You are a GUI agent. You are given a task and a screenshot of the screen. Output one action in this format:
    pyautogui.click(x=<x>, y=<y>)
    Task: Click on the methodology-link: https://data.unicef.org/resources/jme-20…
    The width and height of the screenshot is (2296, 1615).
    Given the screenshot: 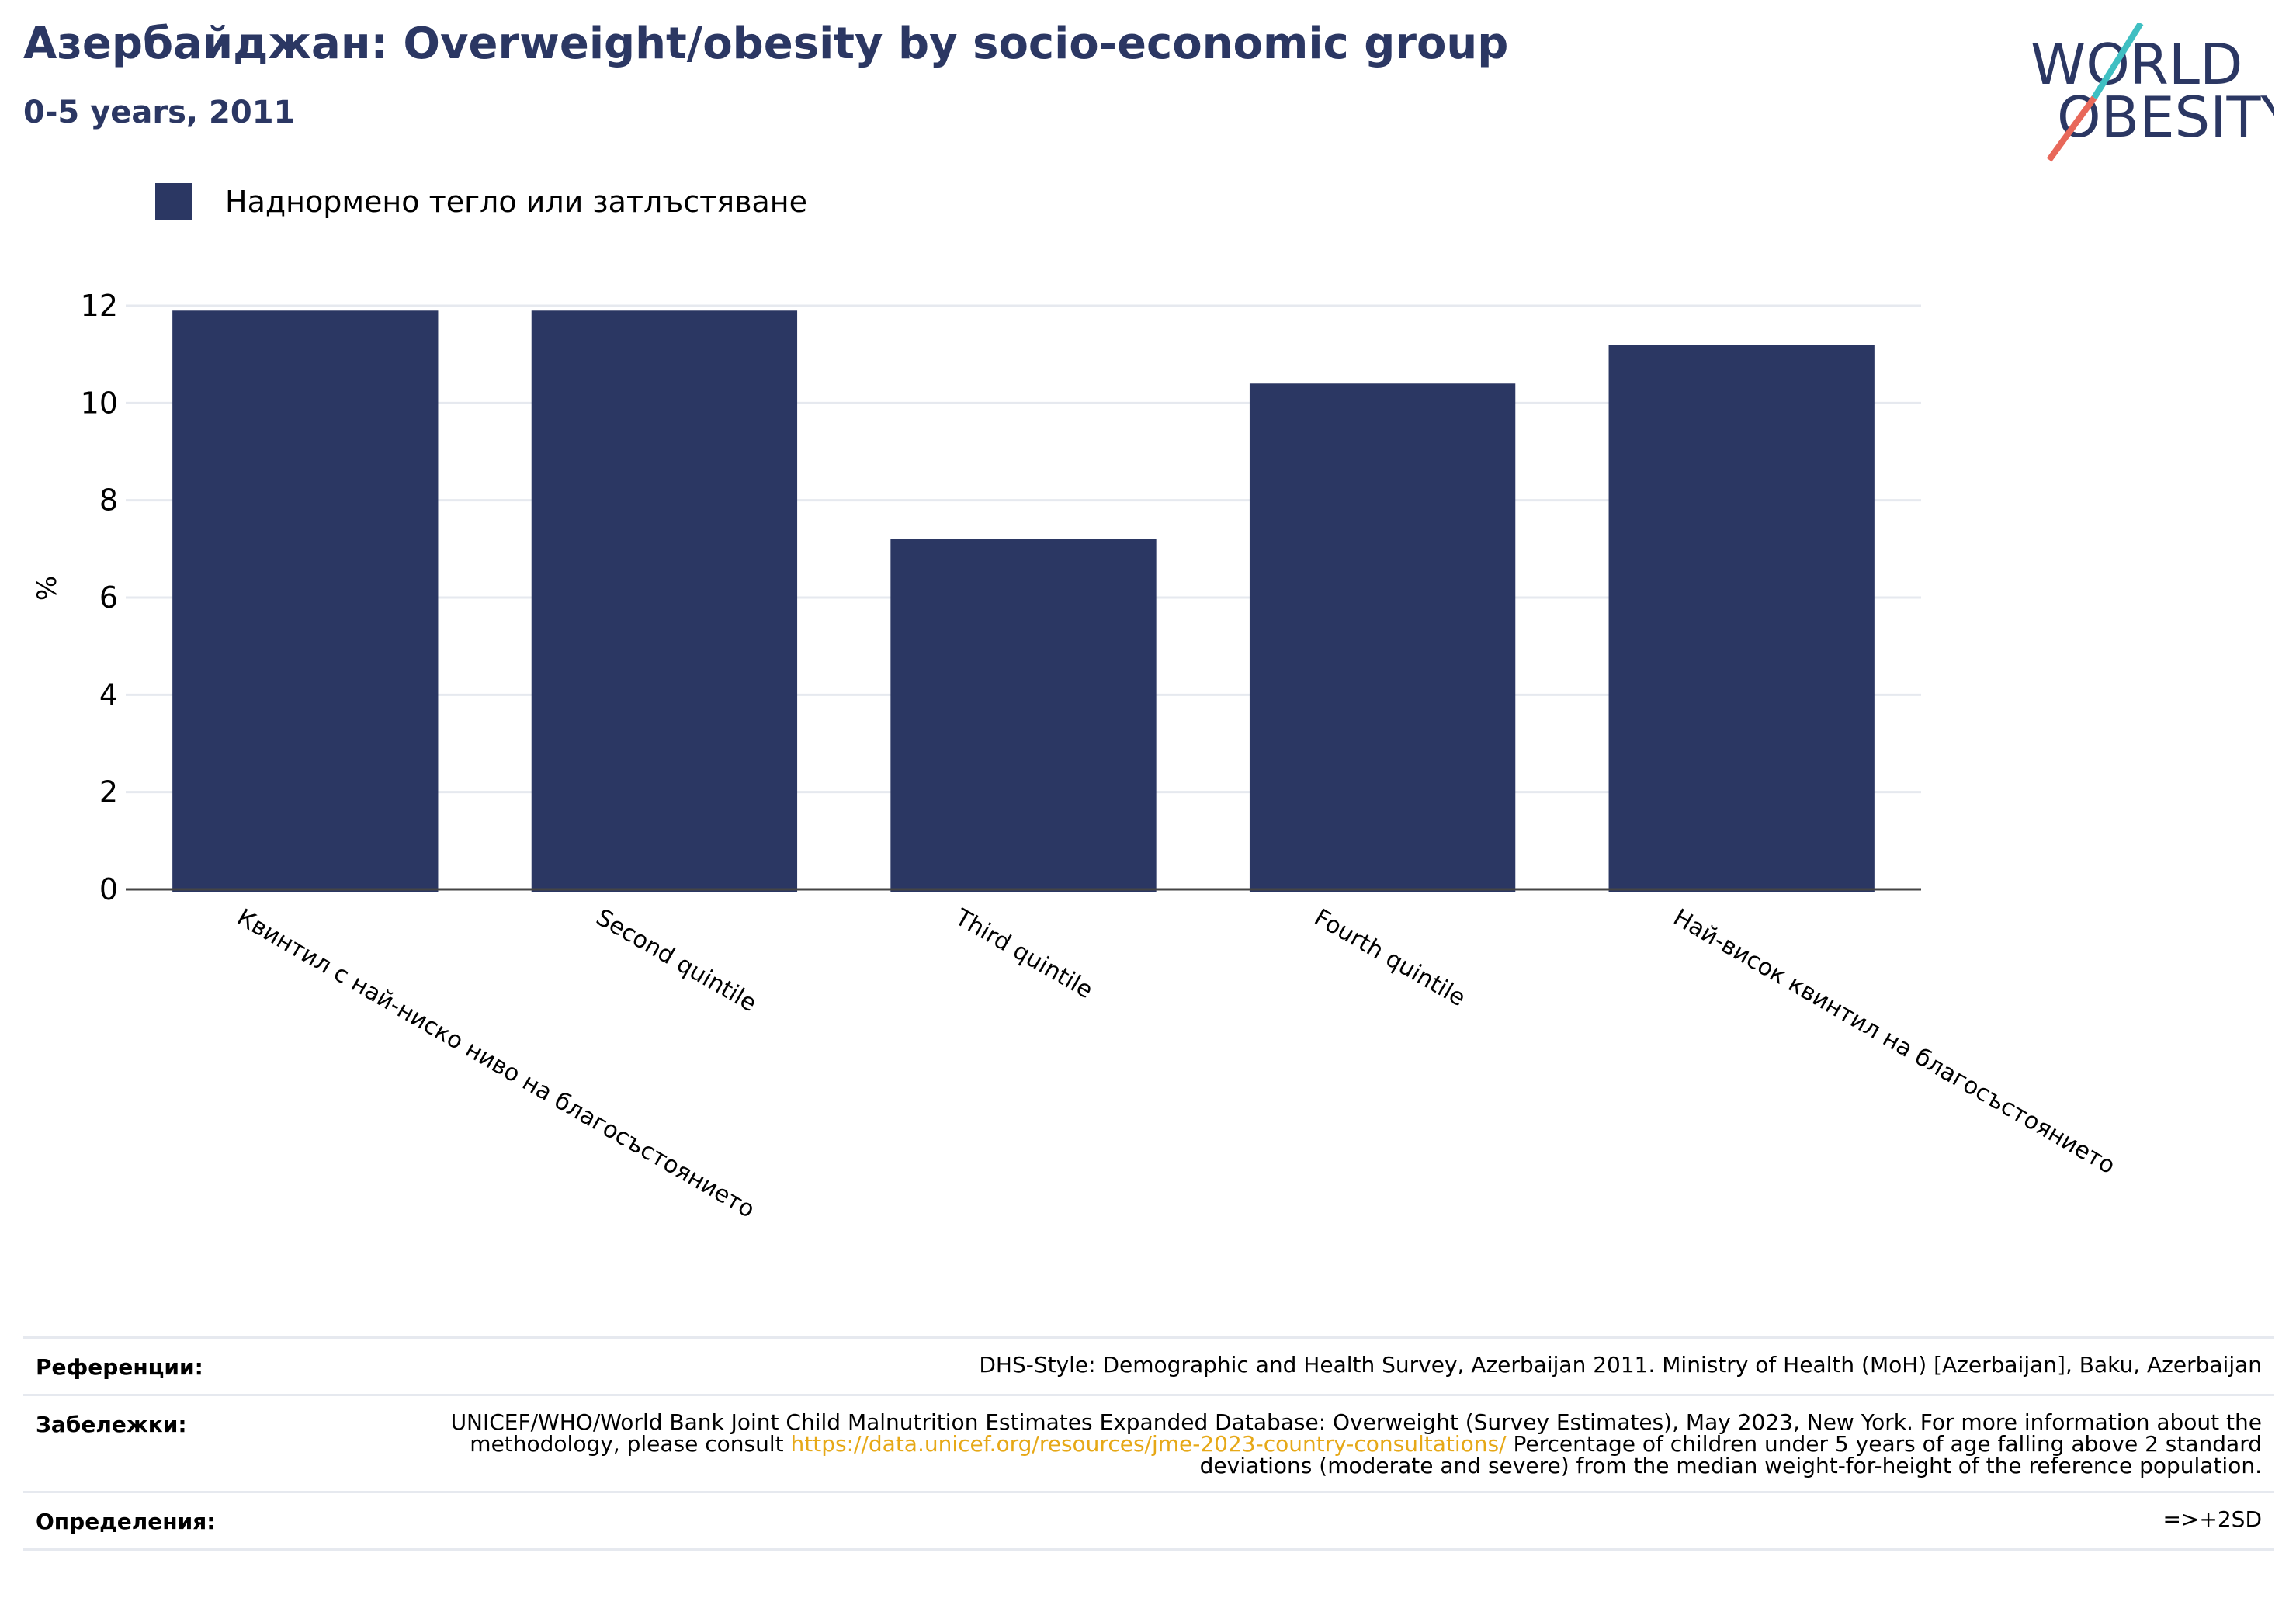 What is the action you would take?
    pyautogui.click(x=1148, y=1444)
    